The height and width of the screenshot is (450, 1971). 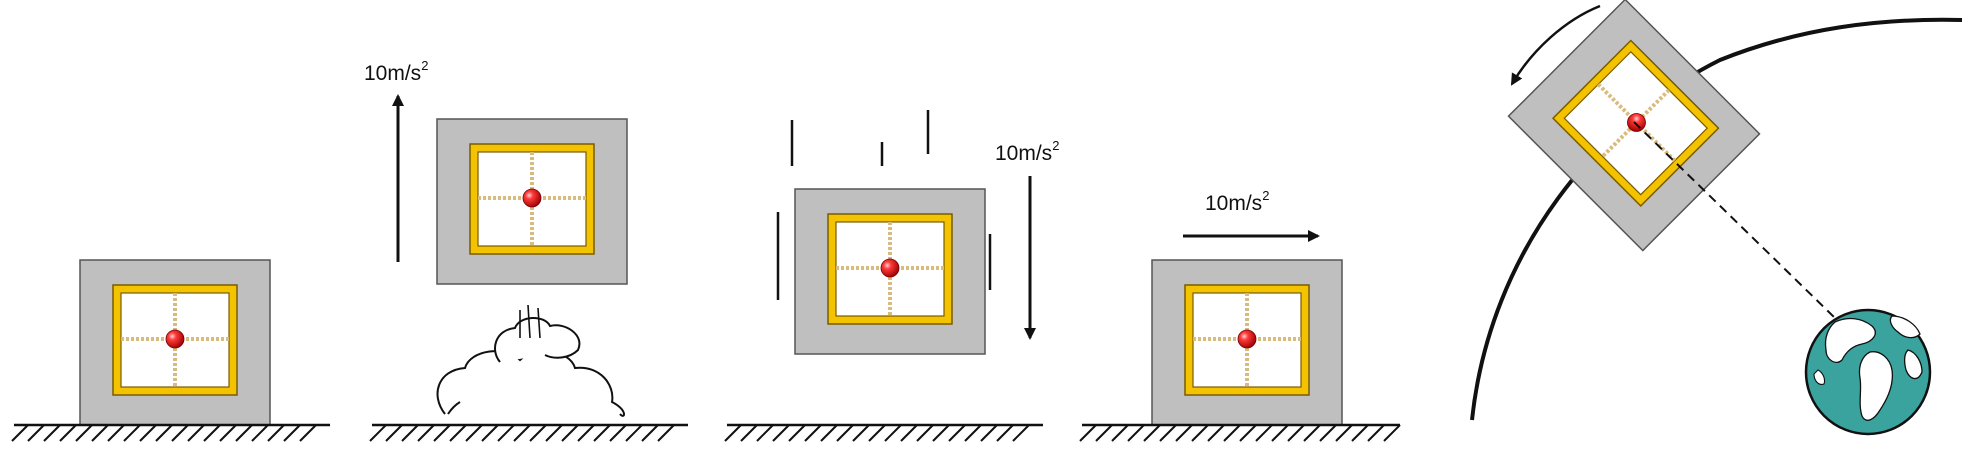 I want to click on panel-horizontal-acceleration: 10m/s2, so click(x=1240, y=315).